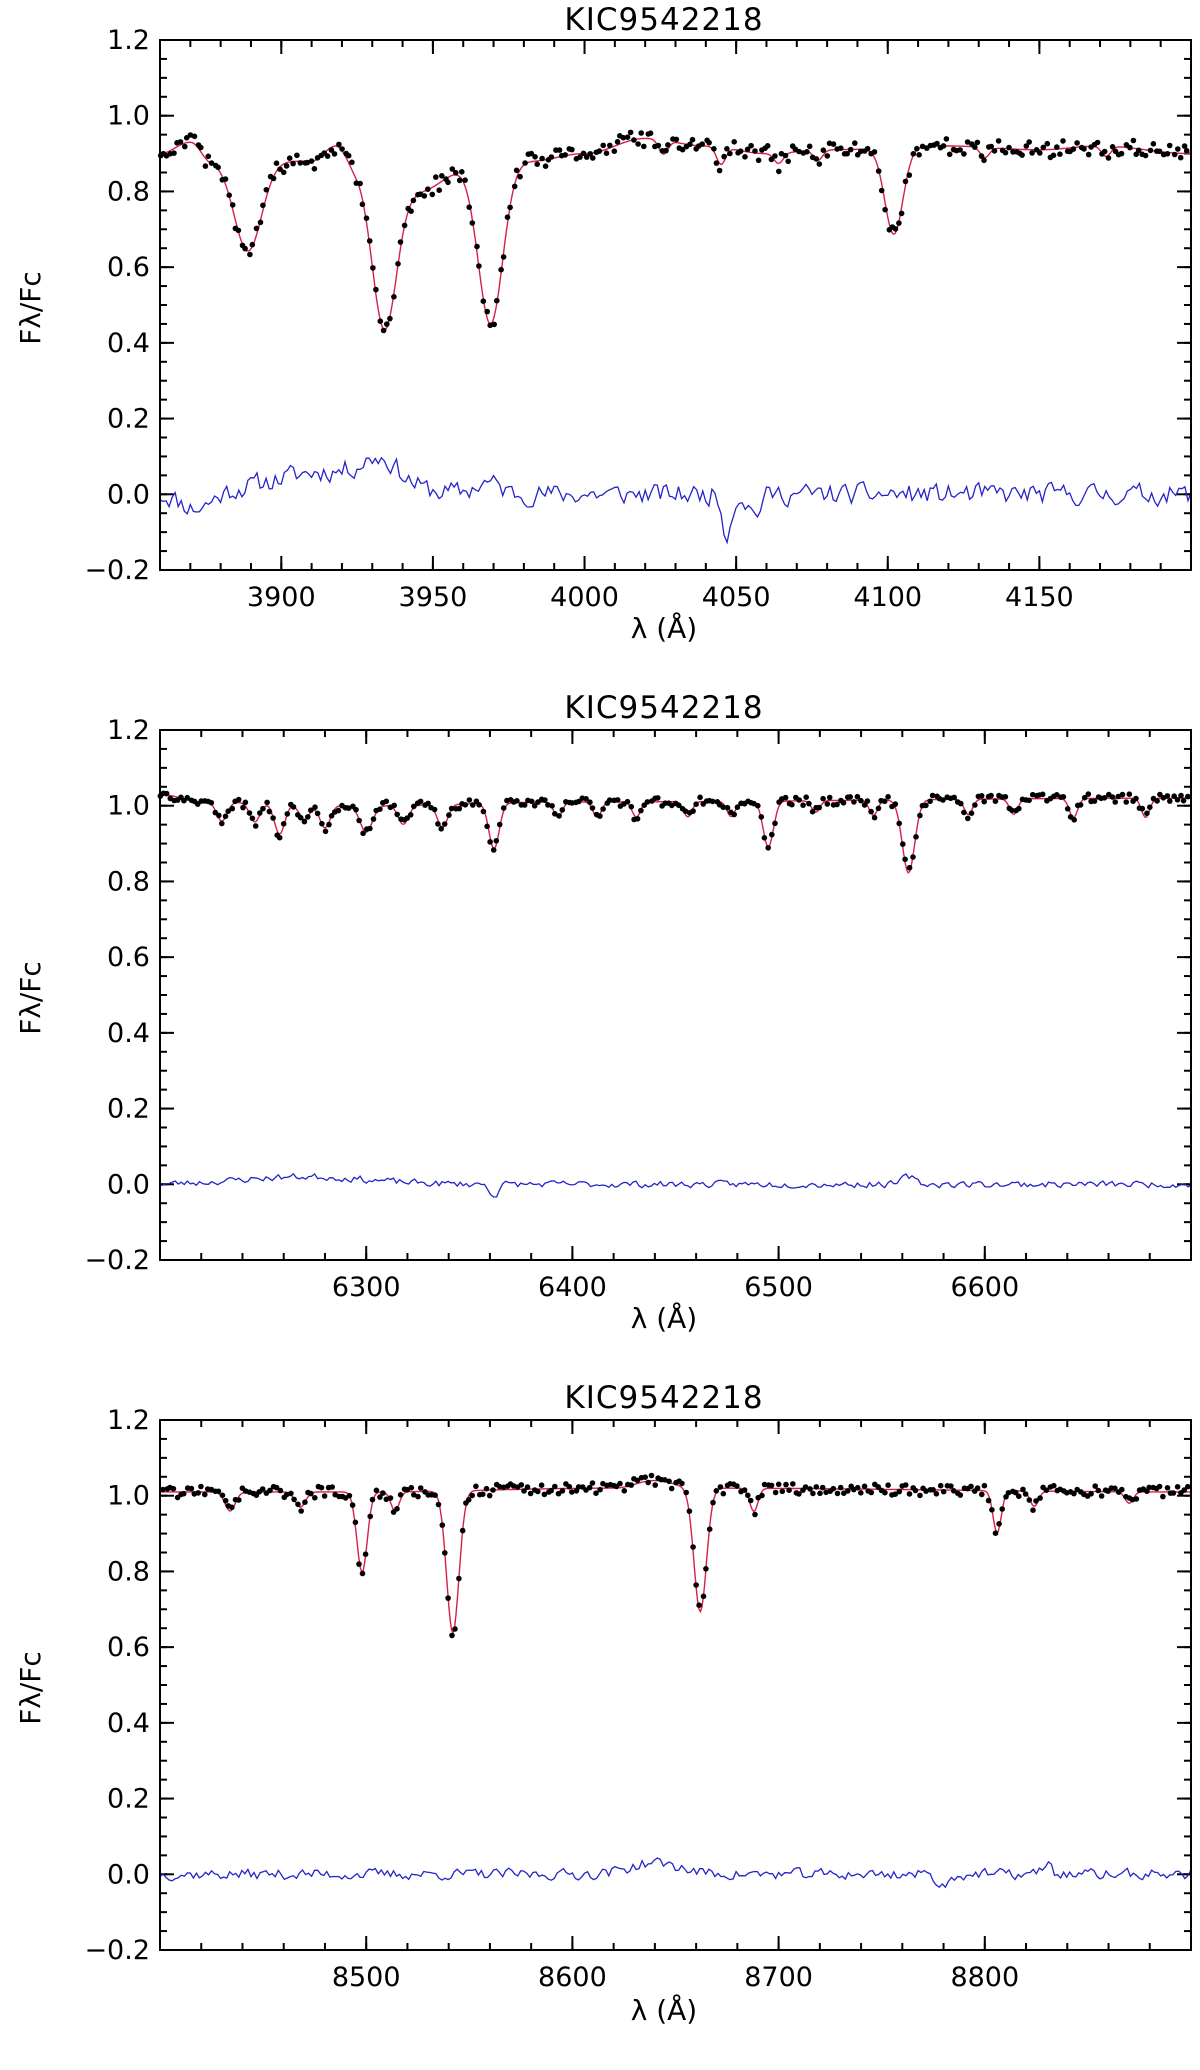 The height and width of the screenshot is (2070, 1200). What do you see at coordinates (674, 830) in the screenshot?
I see `observed-series` at bounding box center [674, 830].